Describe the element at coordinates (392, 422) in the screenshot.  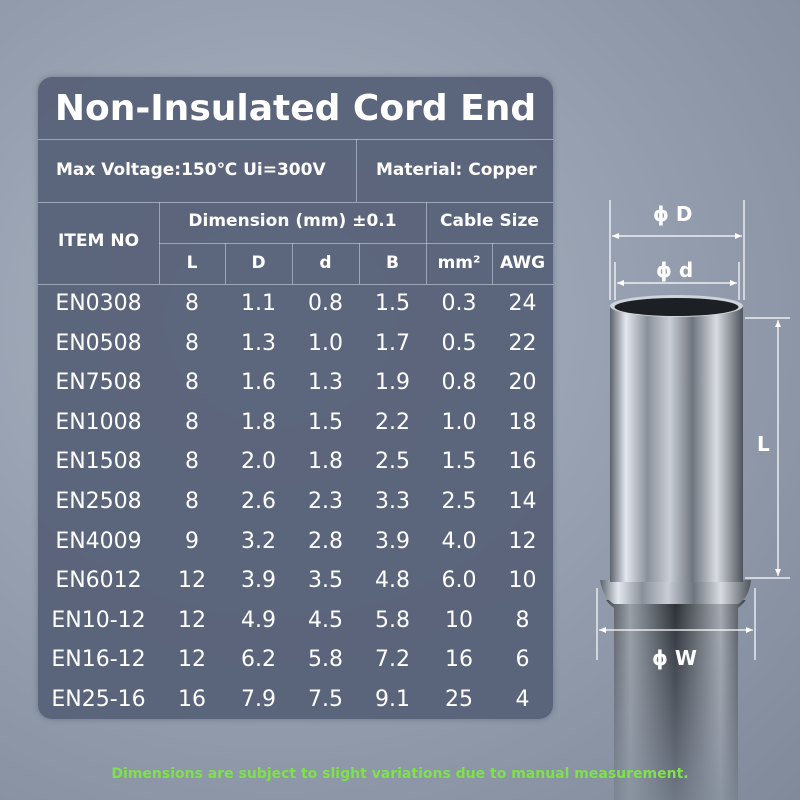
I see `b-cell: 2.2` at that location.